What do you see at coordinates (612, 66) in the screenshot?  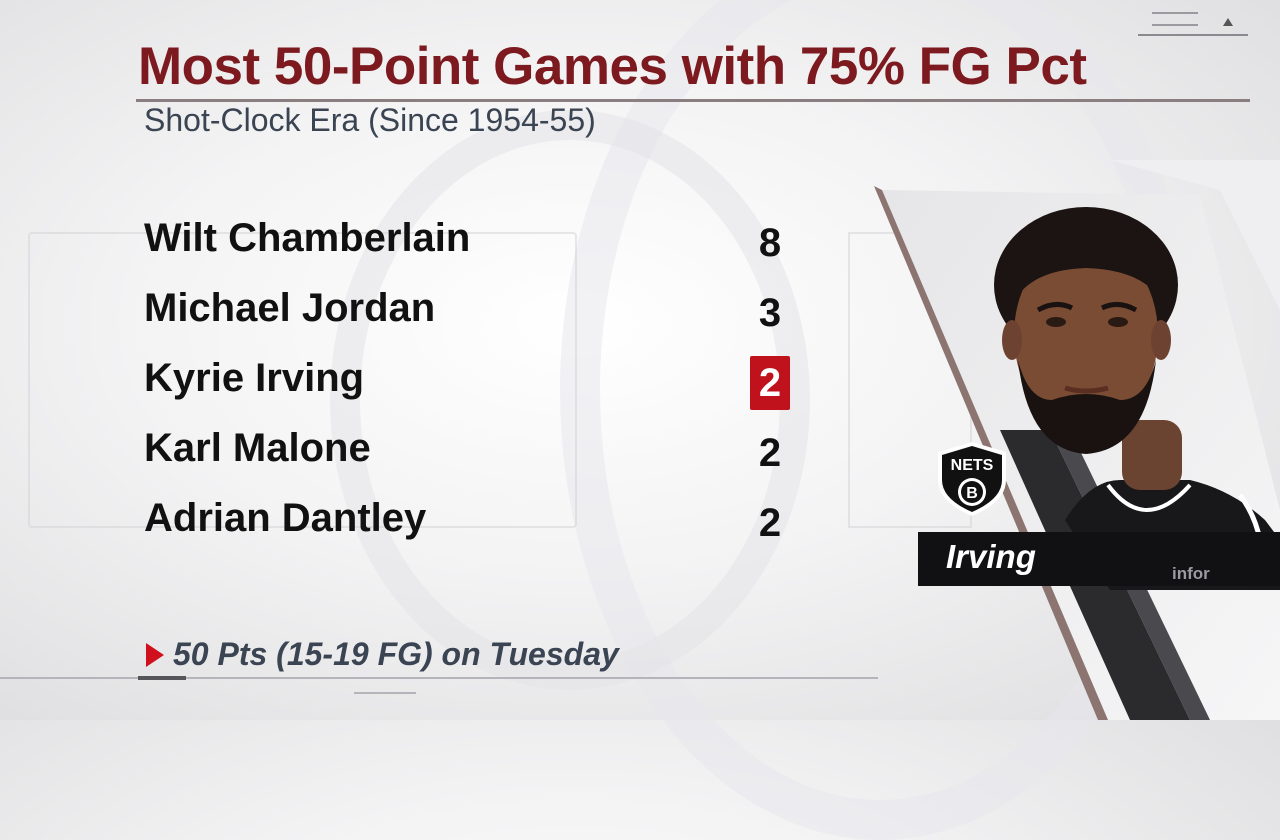 I see `page-title: Most 50-Point Games with 75% FG Pct` at bounding box center [612, 66].